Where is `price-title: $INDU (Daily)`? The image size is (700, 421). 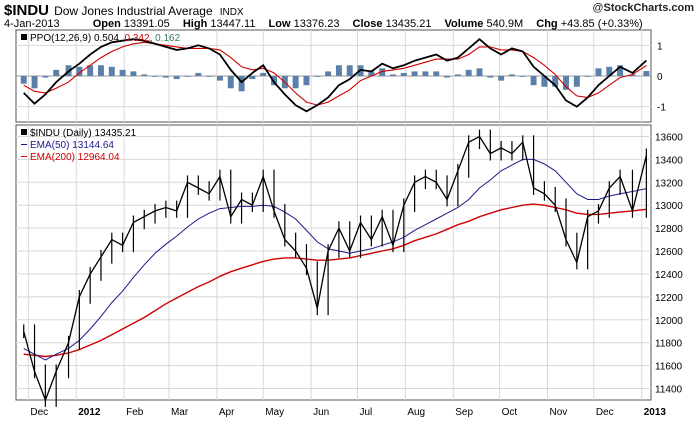 price-title: $INDU (Daily) is located at coordinates (61, 133).